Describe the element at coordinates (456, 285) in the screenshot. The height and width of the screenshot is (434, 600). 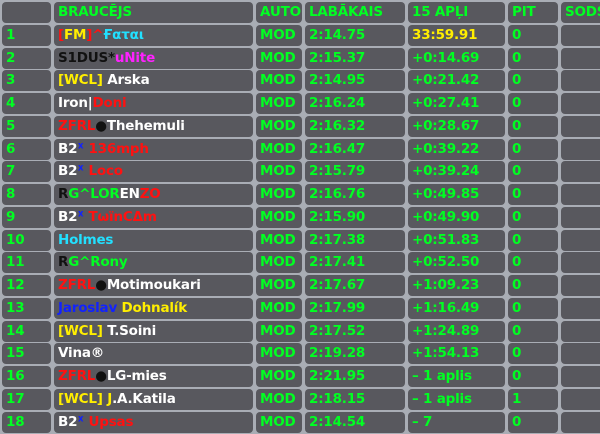
I see `total-cell: +1:09.23` at that location.